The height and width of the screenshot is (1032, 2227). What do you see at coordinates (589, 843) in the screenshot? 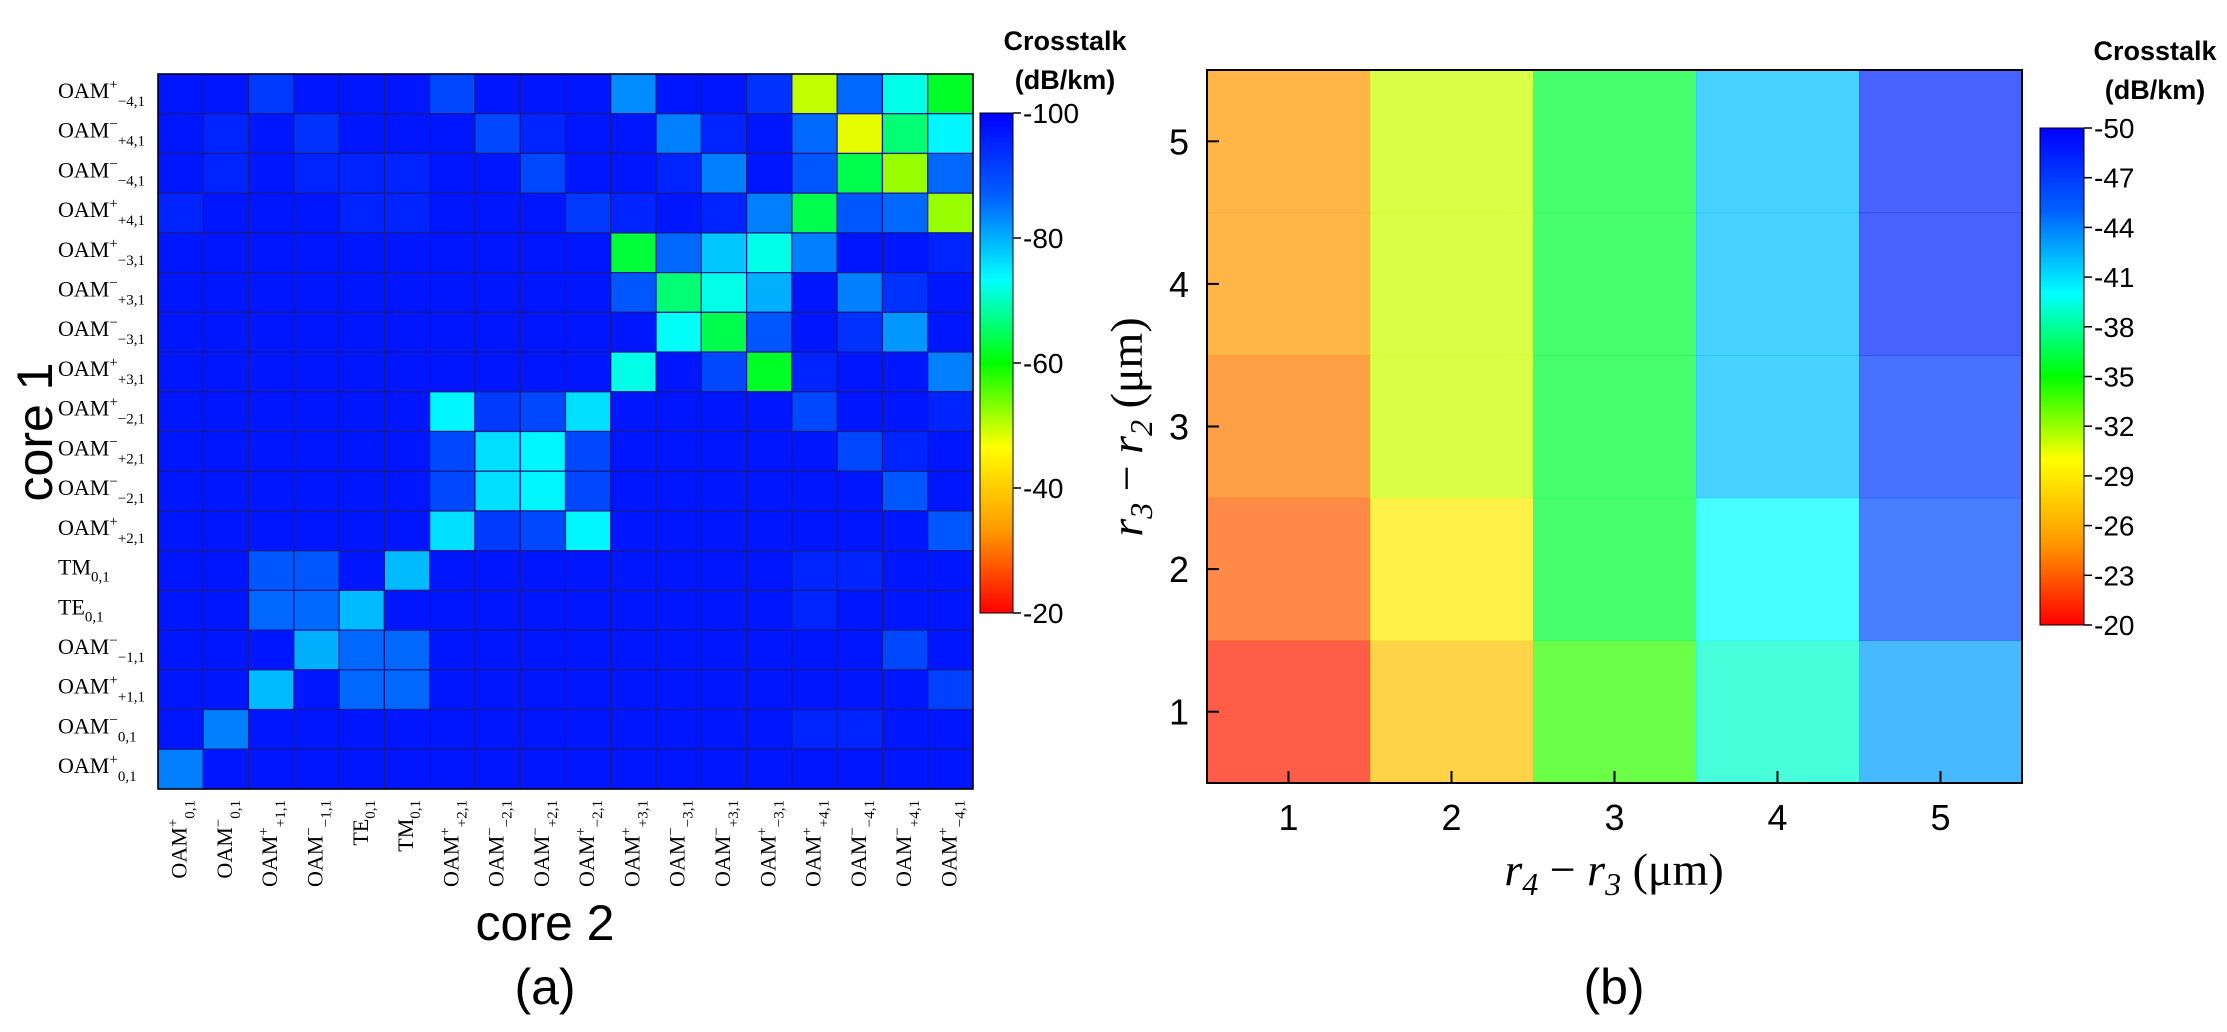
I see `x-tick-label-a: OAM+−2,1` at bounding box center [589, 843].